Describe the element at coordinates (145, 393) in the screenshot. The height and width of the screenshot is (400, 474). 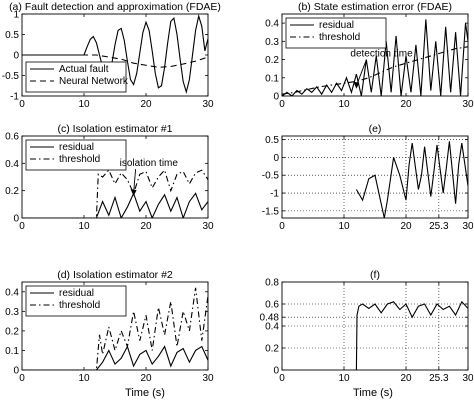
I see `x-axis-label-left: Time (s)` at that location.